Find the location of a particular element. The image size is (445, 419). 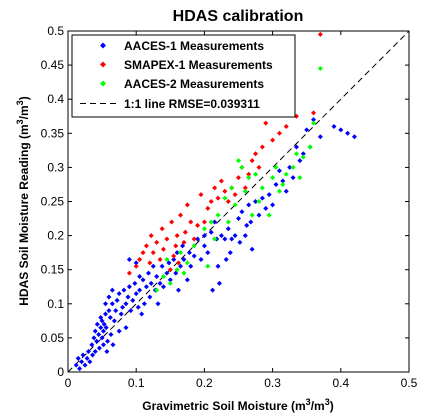

legend-entry-aaces1: AACES-1 Measurements is located at coordinates (182, 46).